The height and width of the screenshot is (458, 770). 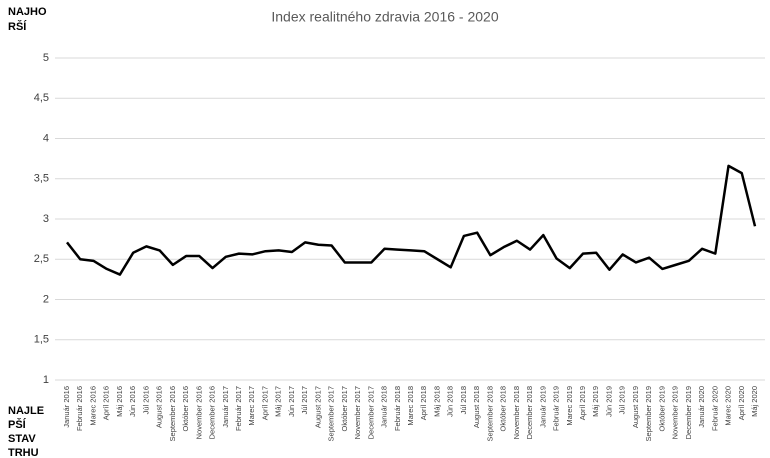 I want to click on x-tick-label: Október 2019, so click(x=661, y=408).